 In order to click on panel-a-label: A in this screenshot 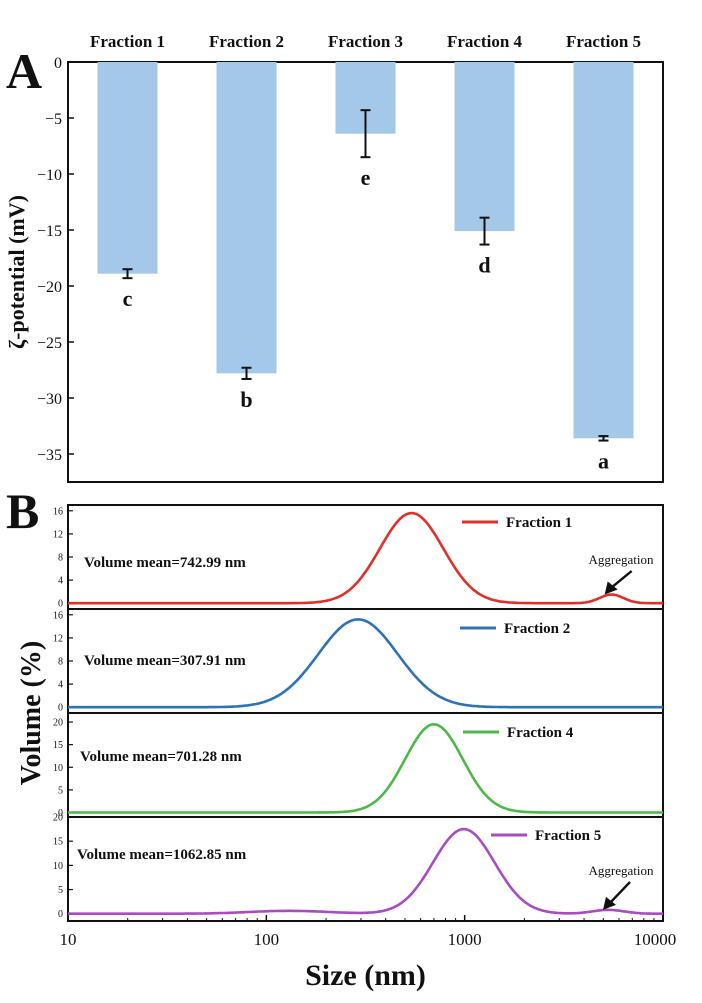, I will do `click(24, 71)`.